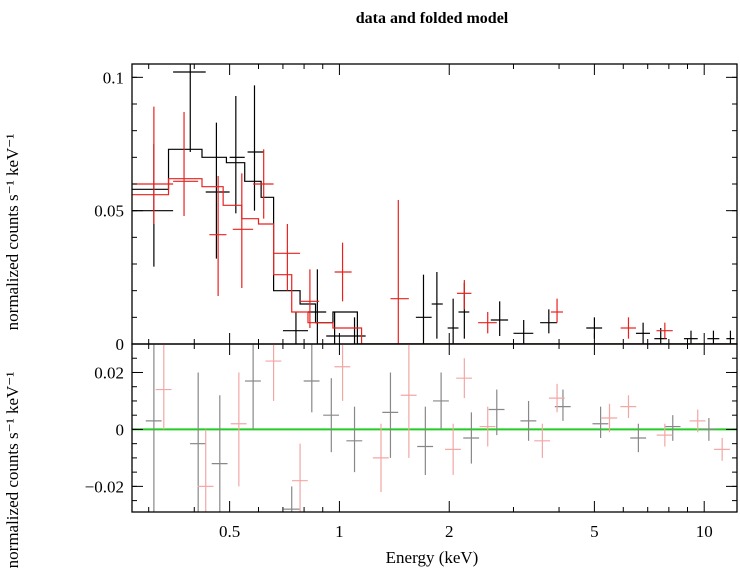  Describe the element at coordinates (229, 531) in the screenshot. I see `x-tick-label: 0.5` at that location.